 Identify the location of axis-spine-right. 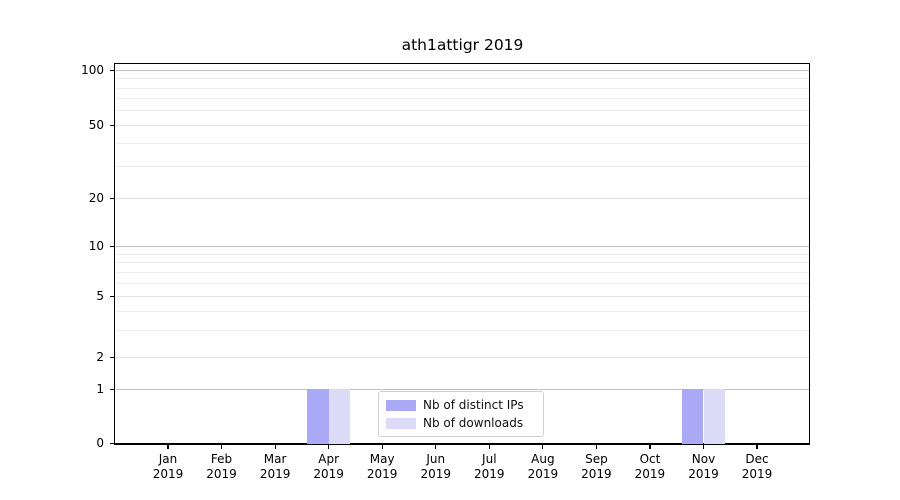
(810, 253).